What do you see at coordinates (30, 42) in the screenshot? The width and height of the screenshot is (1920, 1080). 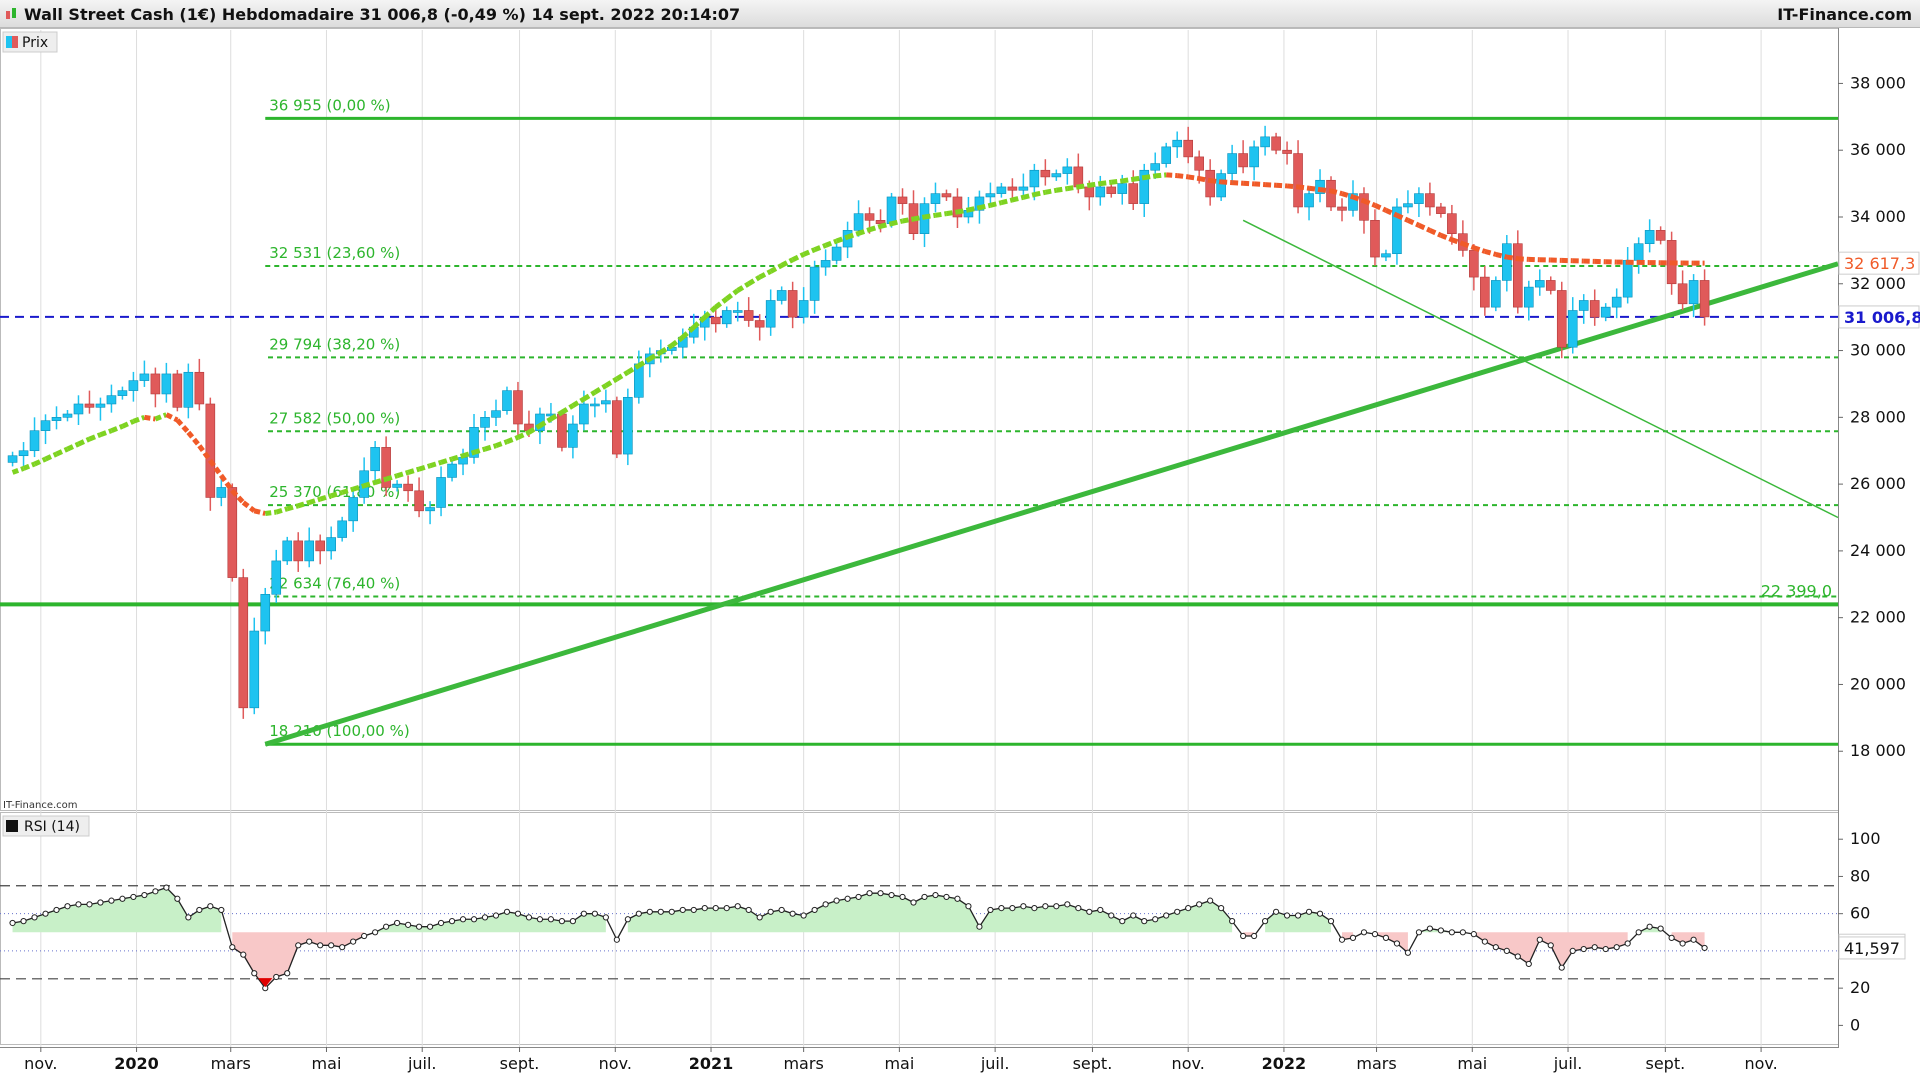 I see `price-legend: Prix` at bounding box center [30, 42].